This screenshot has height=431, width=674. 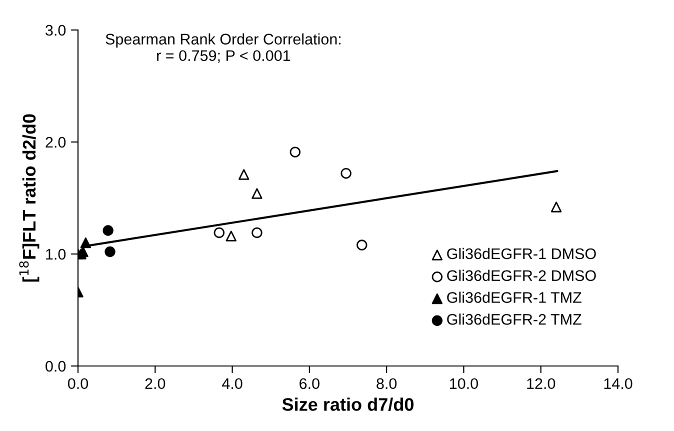 What do you see at coordinates (348, 405) in the screenshot?
I see `x-axis-title: Size ratio d7/d0` at bounding box center [348, 405].